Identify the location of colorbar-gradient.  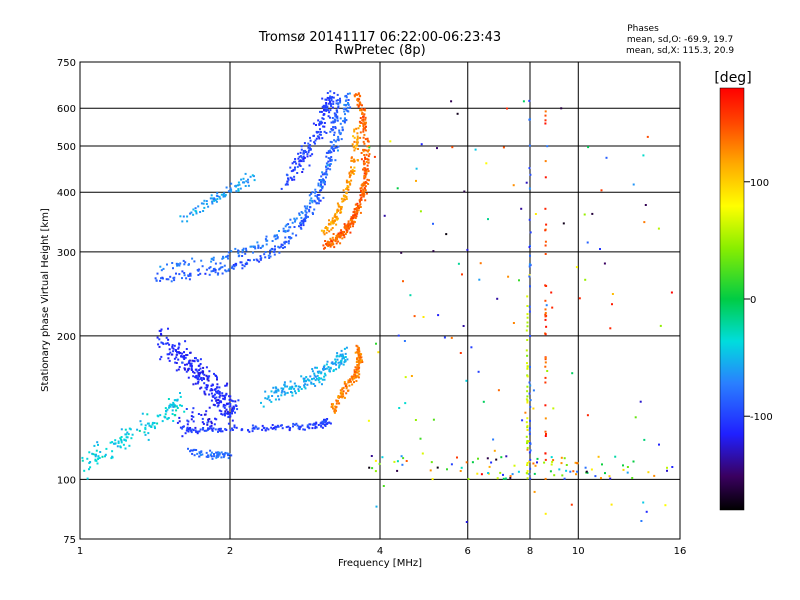
(732, 299).